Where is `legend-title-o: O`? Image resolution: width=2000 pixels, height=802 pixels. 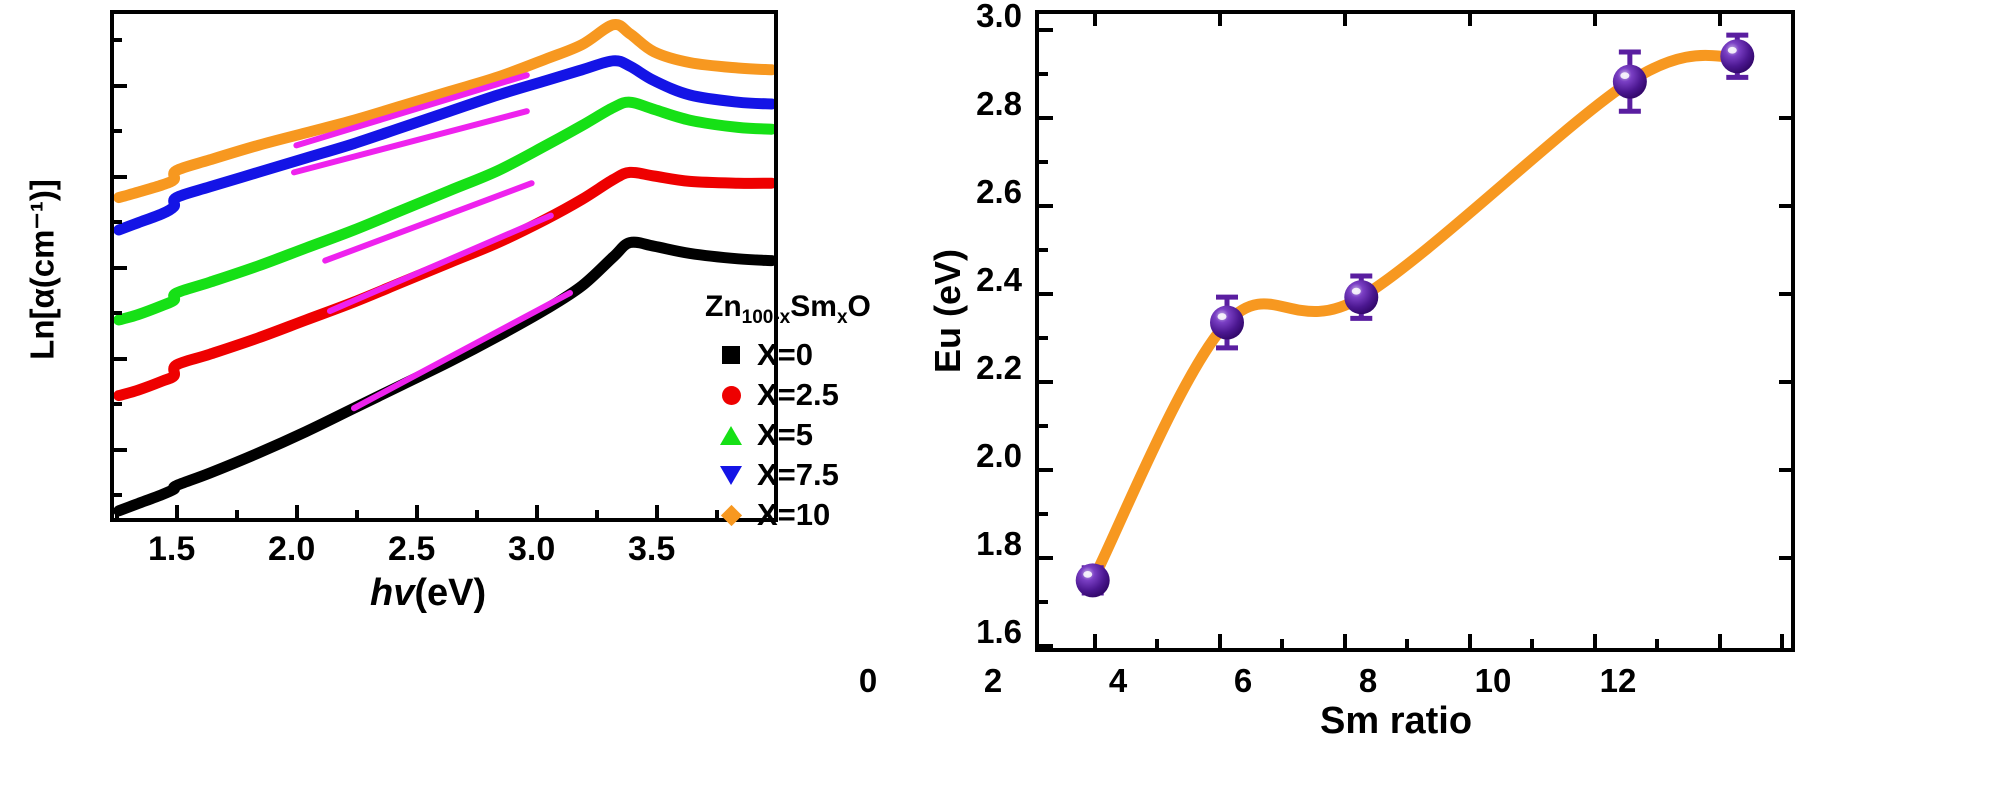
legend-title-o: O is located at coordinates (859, 306).